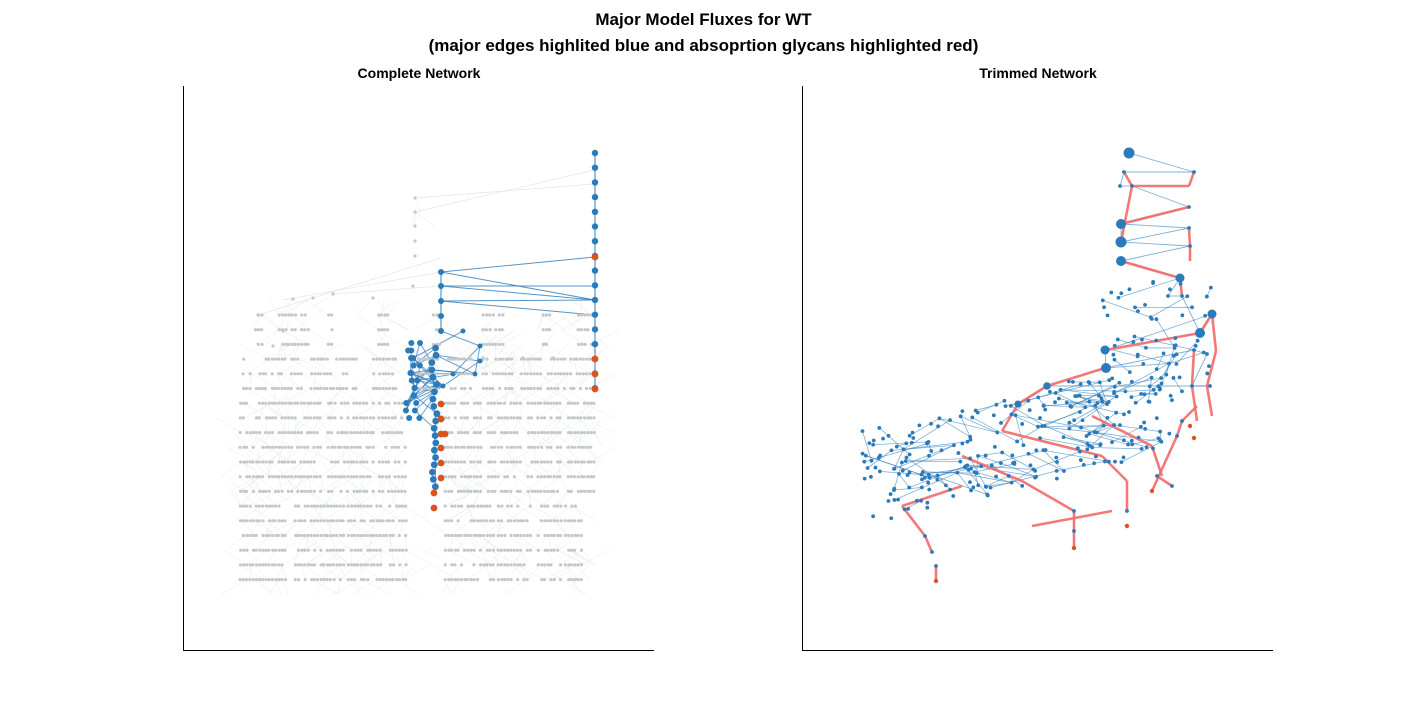 This screenshot has width=1407, height=727. What do you see at coordinates (595, 374) in the screenshot?
I see `absorption-node` at bounding box center [595, 374].